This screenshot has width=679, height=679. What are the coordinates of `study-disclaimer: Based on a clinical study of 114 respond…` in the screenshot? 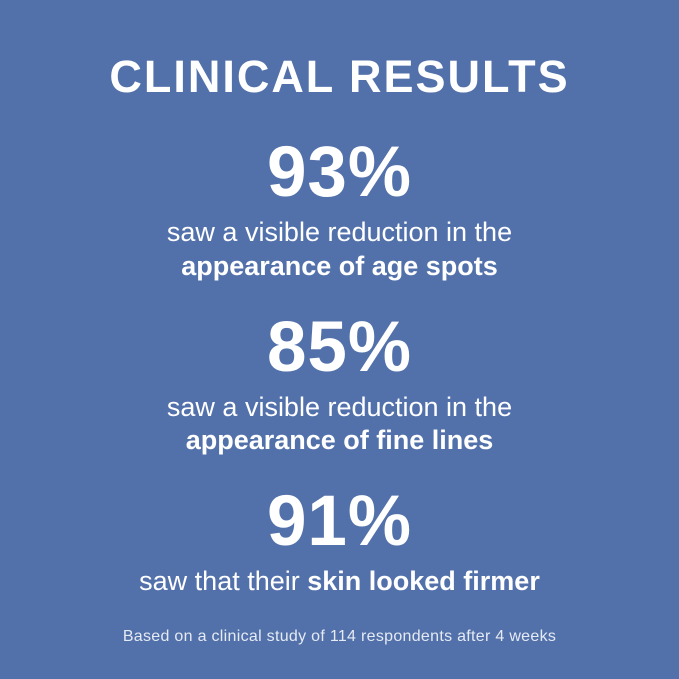 It's located at (339, 636).